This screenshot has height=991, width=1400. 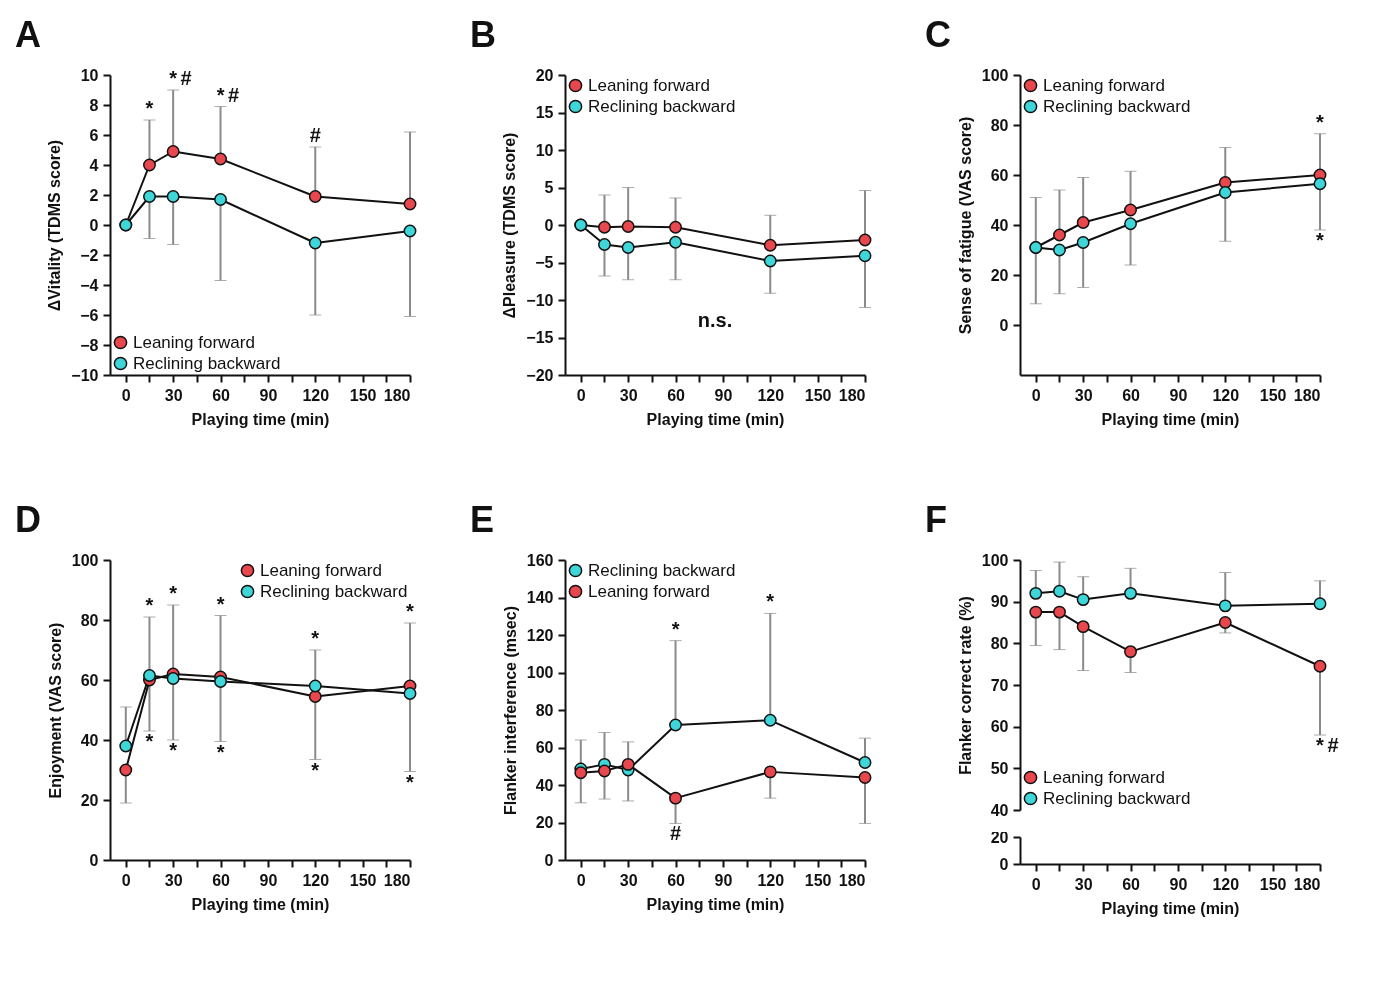 I want to click on y-tick-label: 8, so click(x=94, y=105).